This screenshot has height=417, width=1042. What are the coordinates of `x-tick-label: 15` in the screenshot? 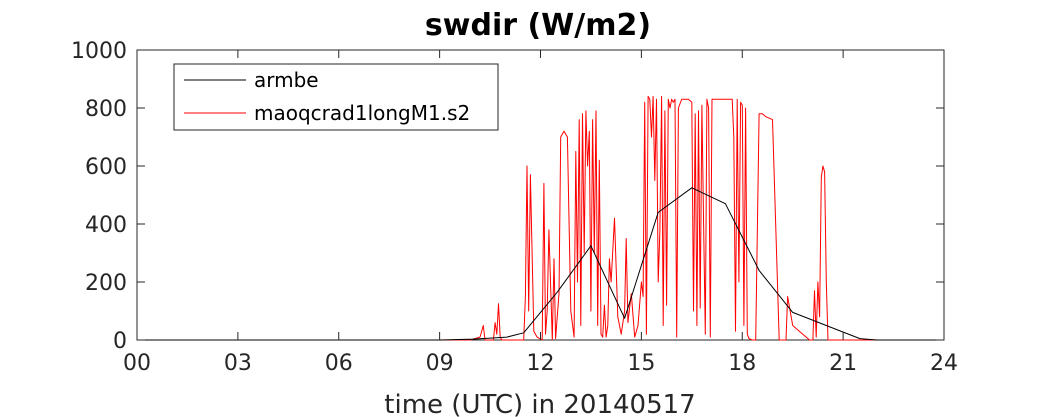 It's located at (641, 363).